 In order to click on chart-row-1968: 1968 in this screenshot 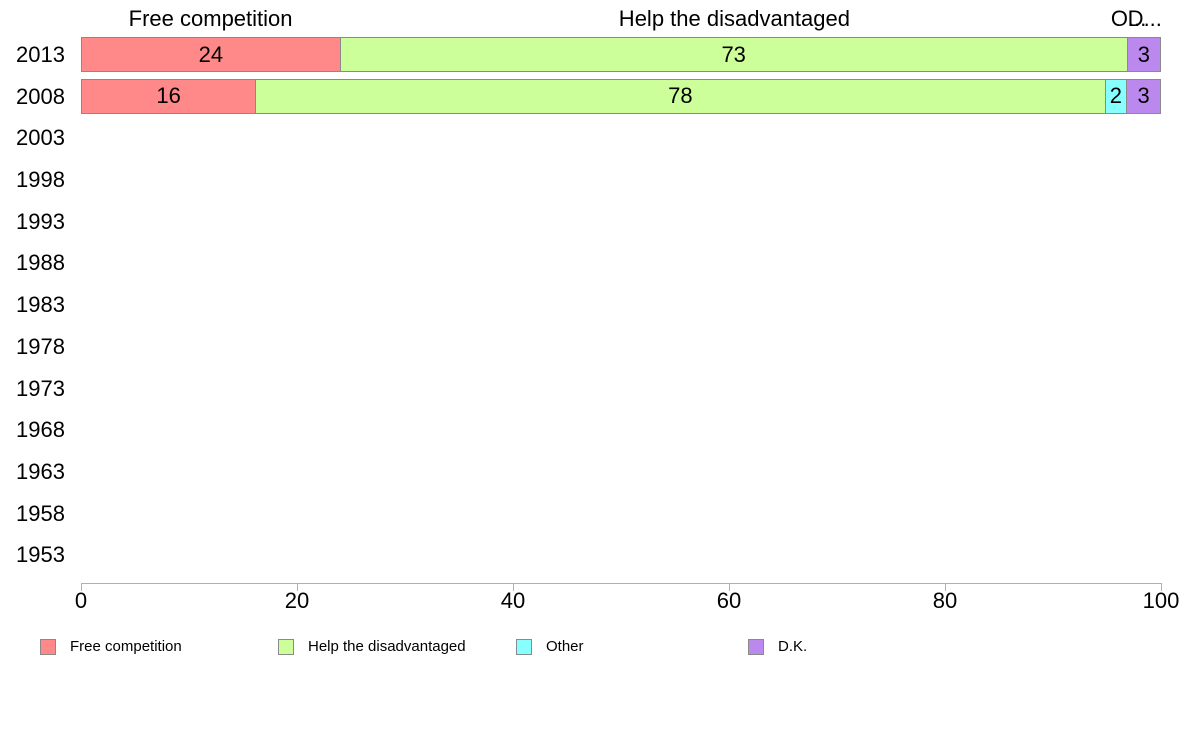, I will do `click(594, 430)`.